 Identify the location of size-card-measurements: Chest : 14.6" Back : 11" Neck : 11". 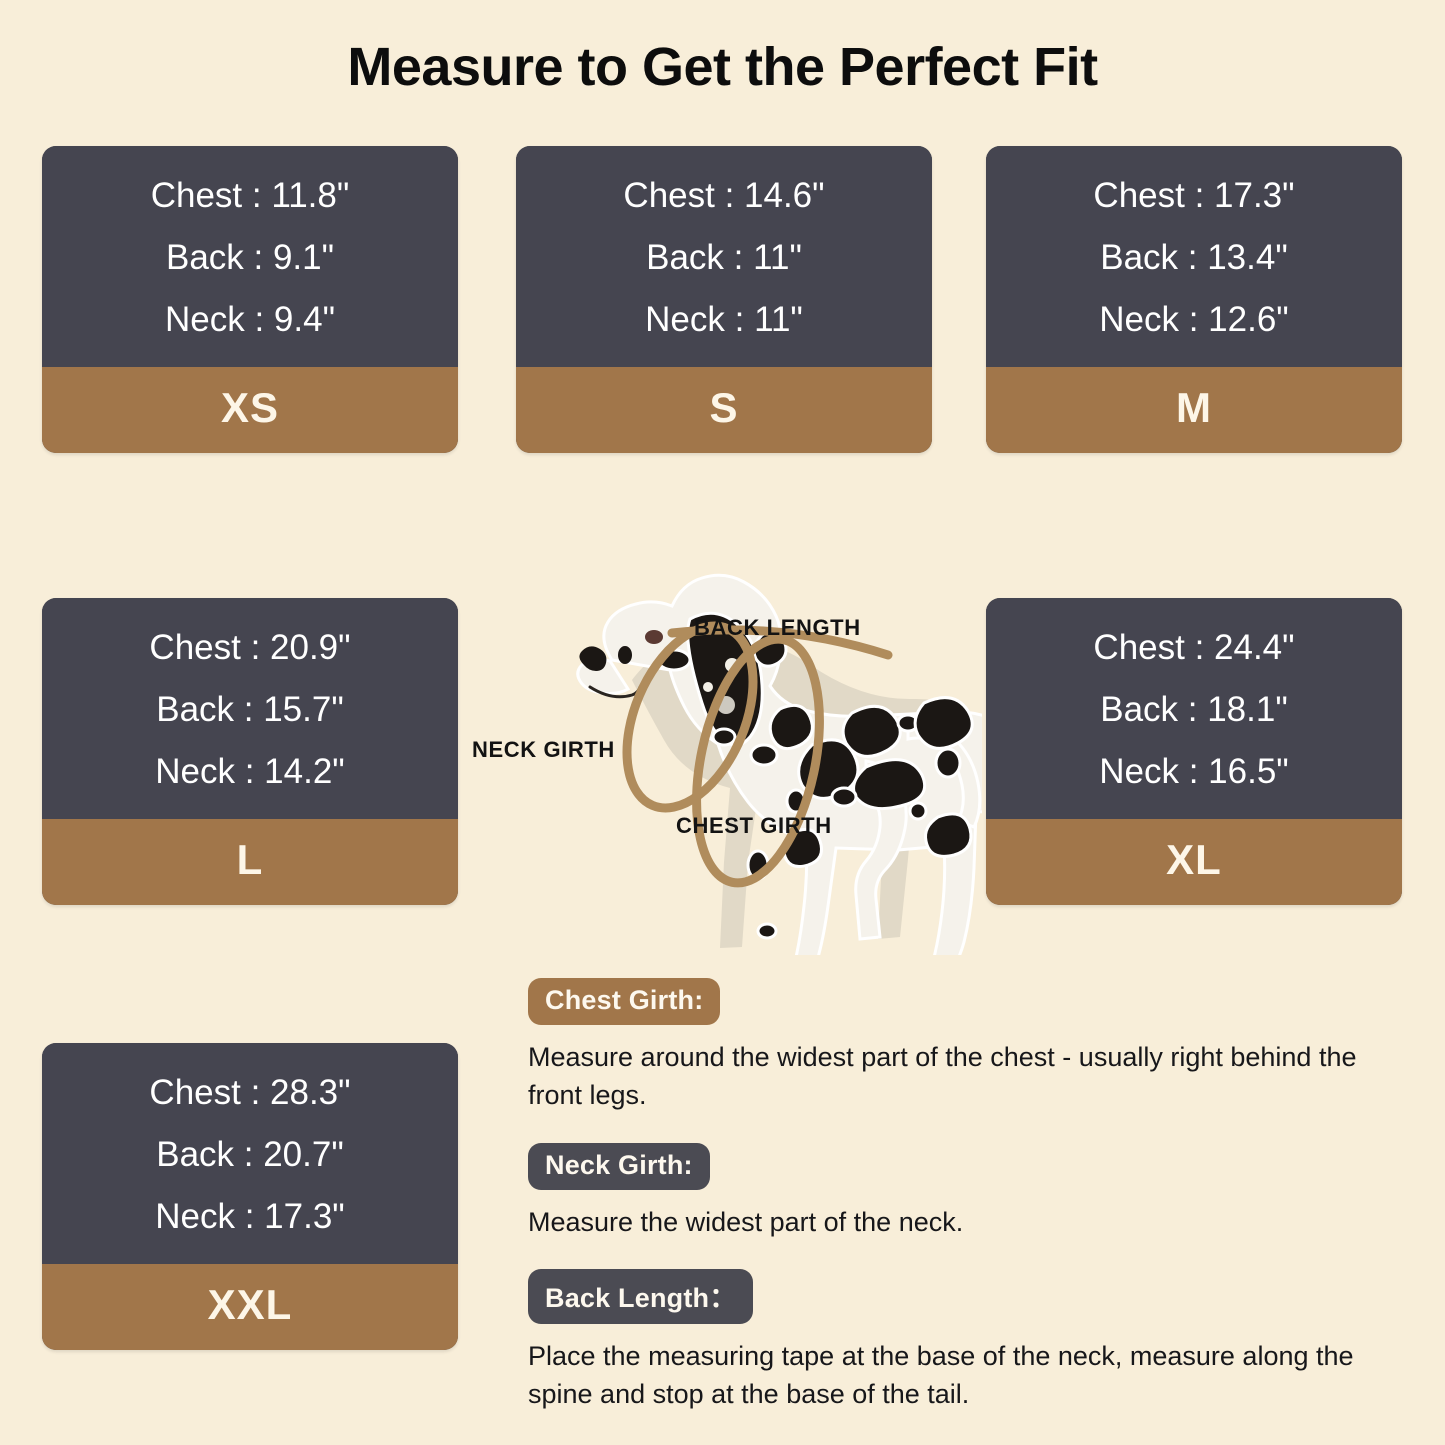
(724, 257).